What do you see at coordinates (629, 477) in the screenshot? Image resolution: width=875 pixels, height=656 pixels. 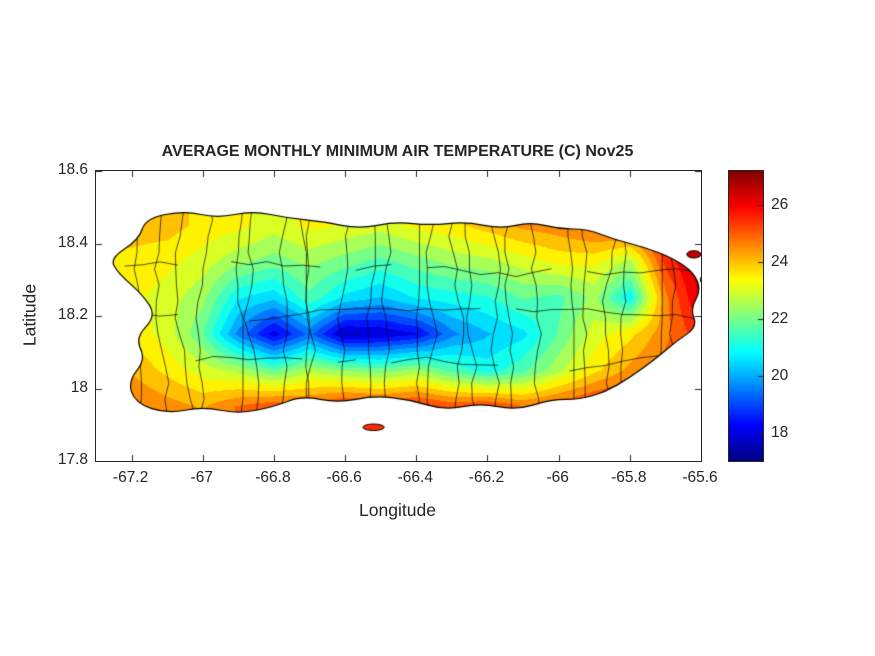 I see `x-tick-label: -65.8` at bounding box center [629, 477].